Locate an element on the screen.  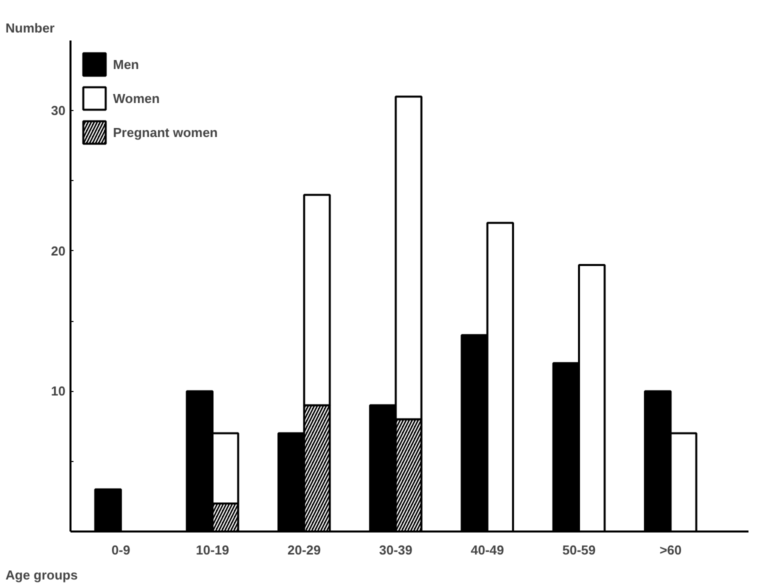
y-axis-title: Number is located at coordinates (30, 28).